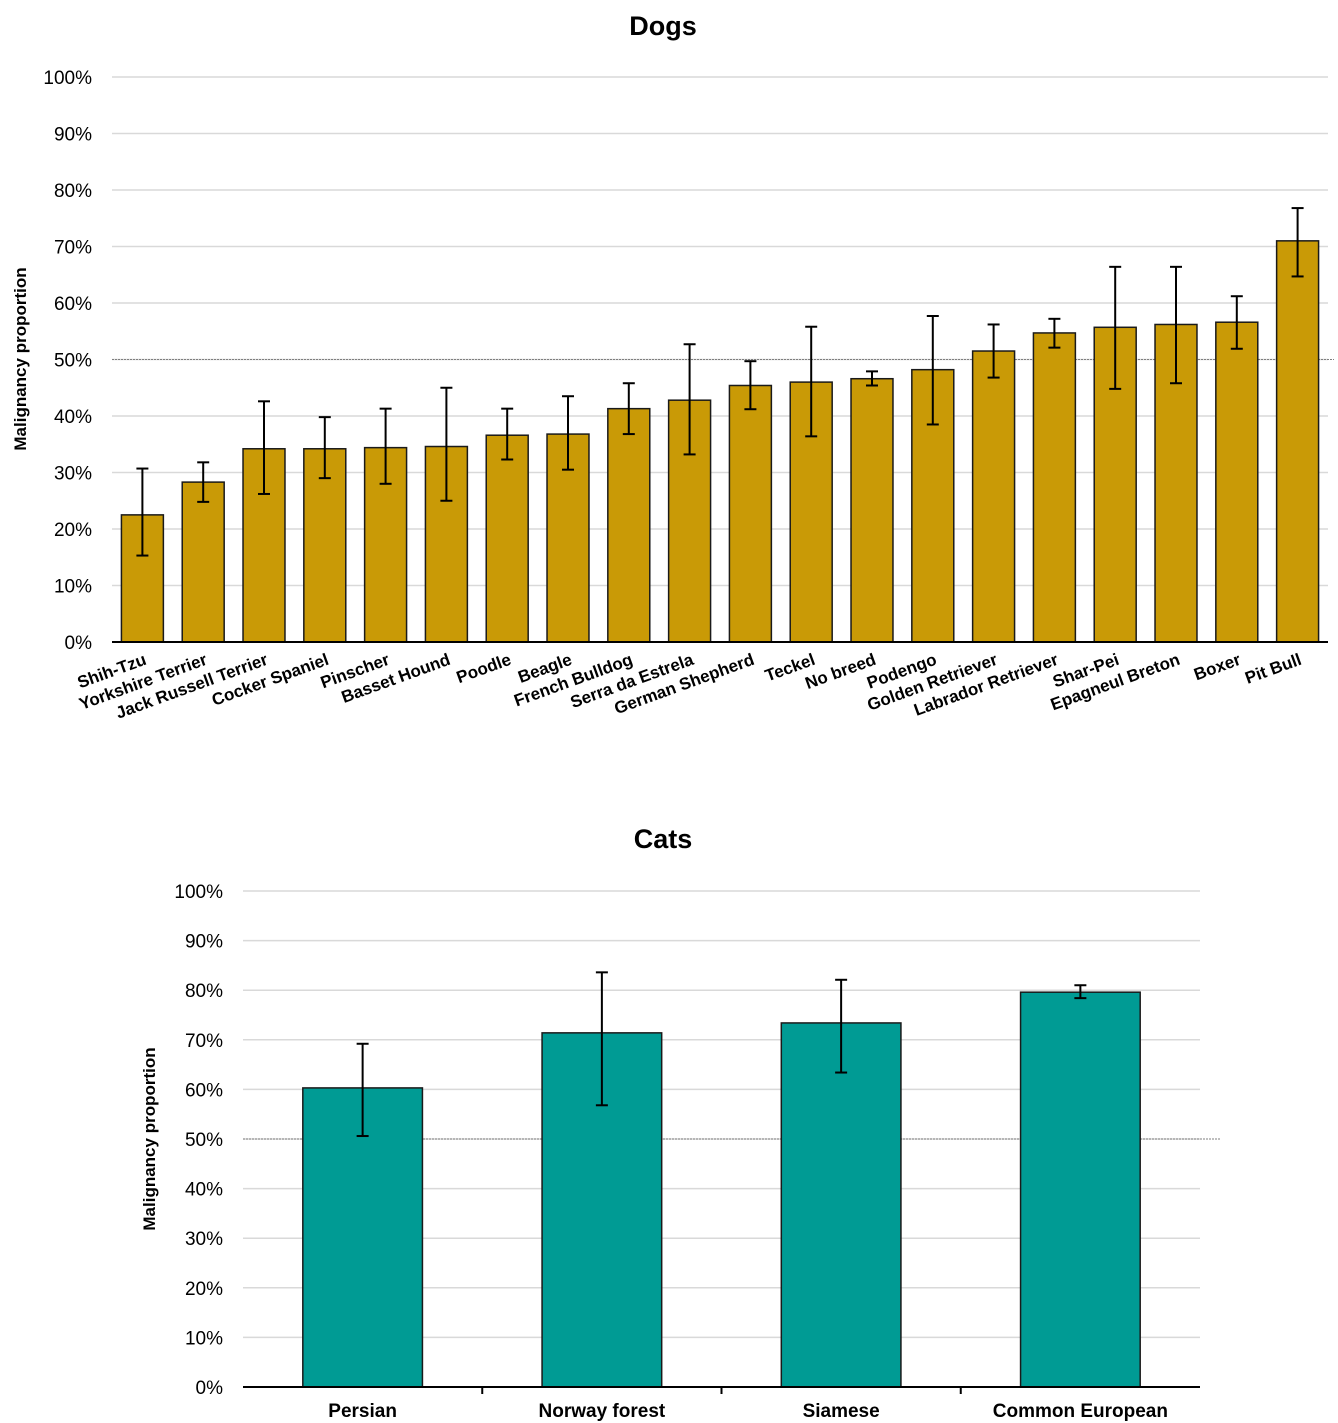  I want to click on cats-y-tick-labels: 0% 10% 20% 30% 40% 50% 60% 70% 80% 90% 100%, so click(198, 1140).